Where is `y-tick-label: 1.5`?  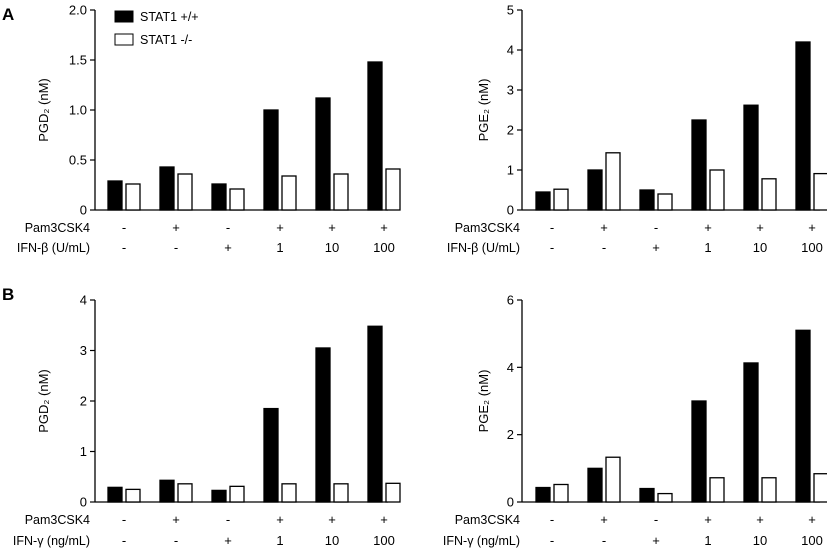 y-tick-label: 1.5 is located at coordinates (78, 60).